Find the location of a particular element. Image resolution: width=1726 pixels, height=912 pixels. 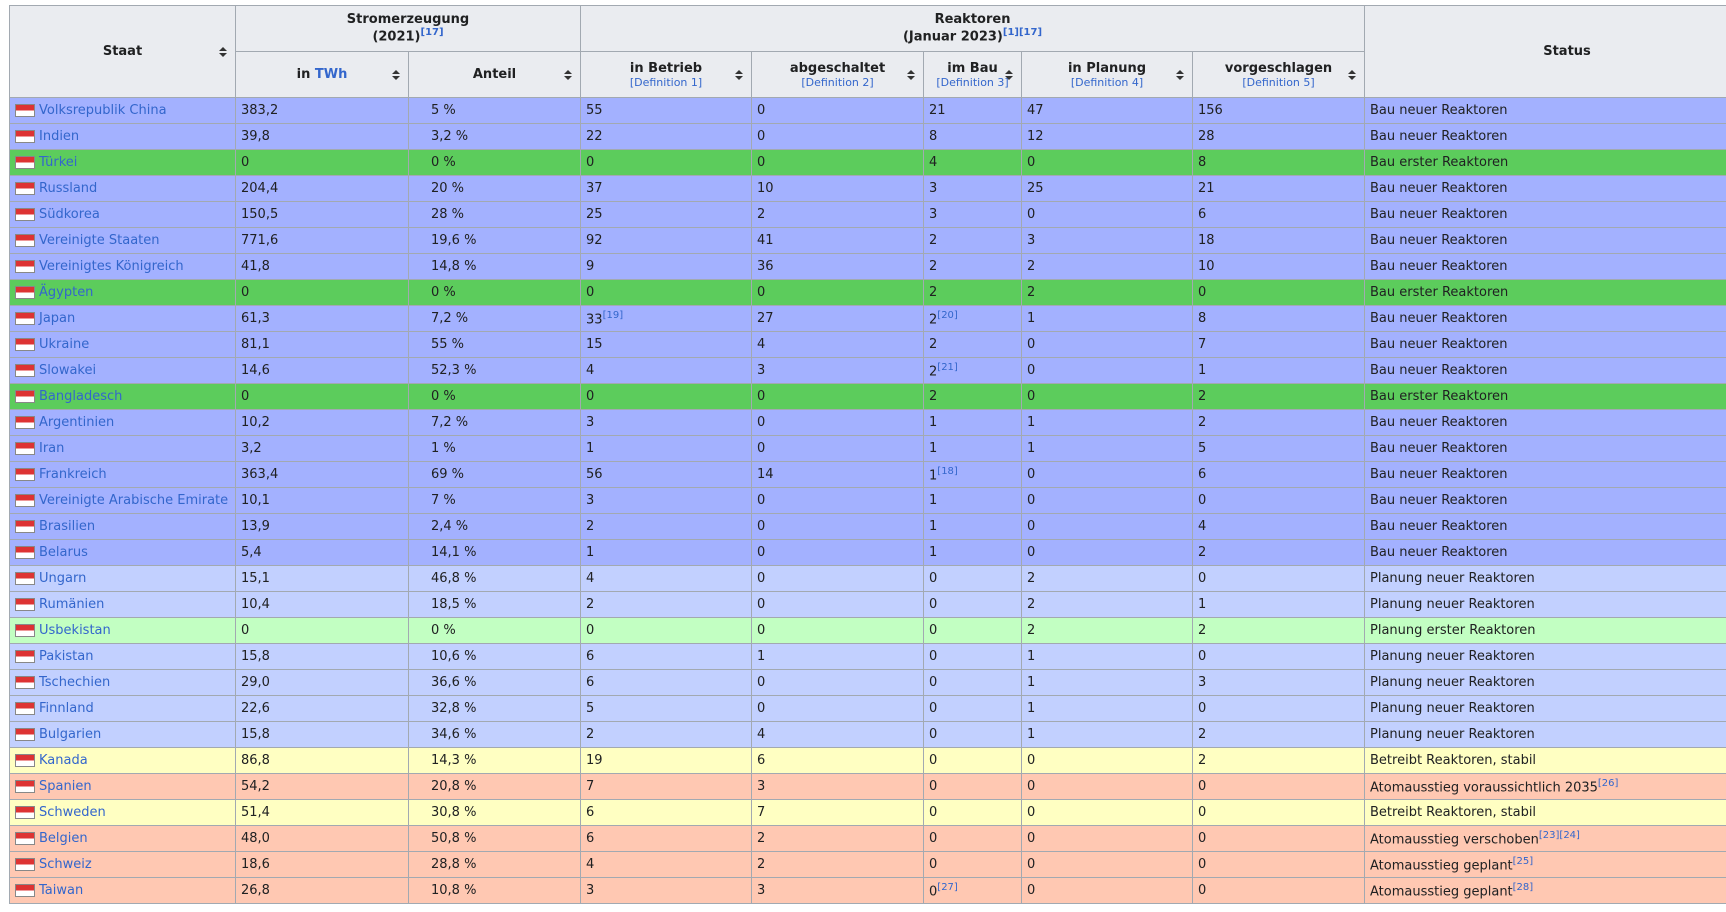

value-cell: 19 is located at coordinates (666, 760).